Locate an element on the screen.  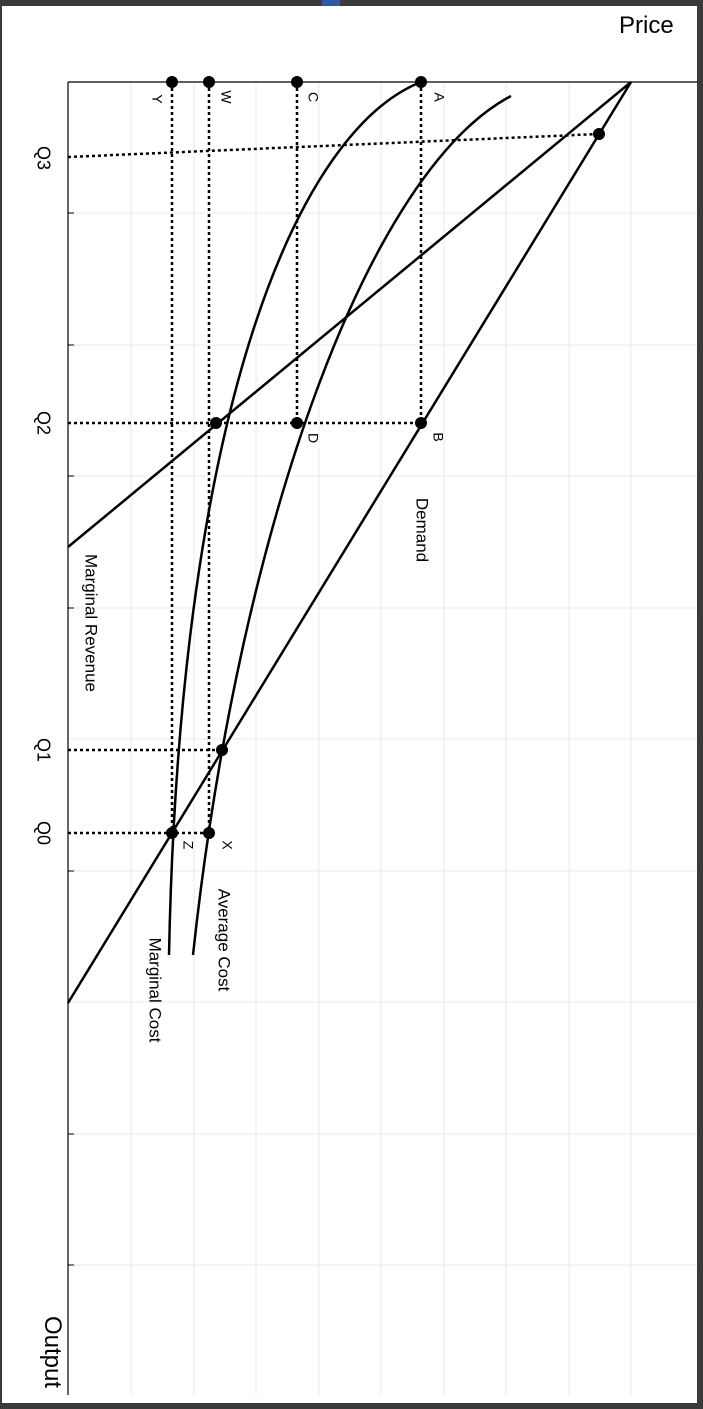
price-axis-label: Price is located at coordinates (646, 25).